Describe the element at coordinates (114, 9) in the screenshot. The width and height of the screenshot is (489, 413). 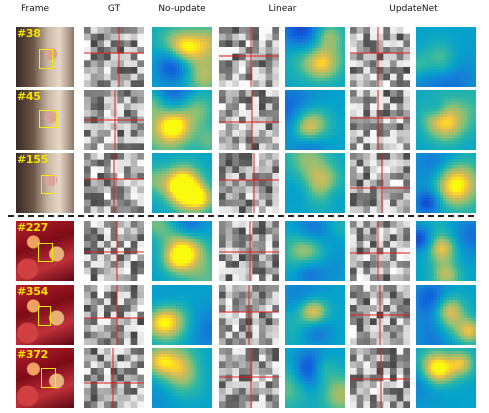
I see `header-gt: GT` at that location.